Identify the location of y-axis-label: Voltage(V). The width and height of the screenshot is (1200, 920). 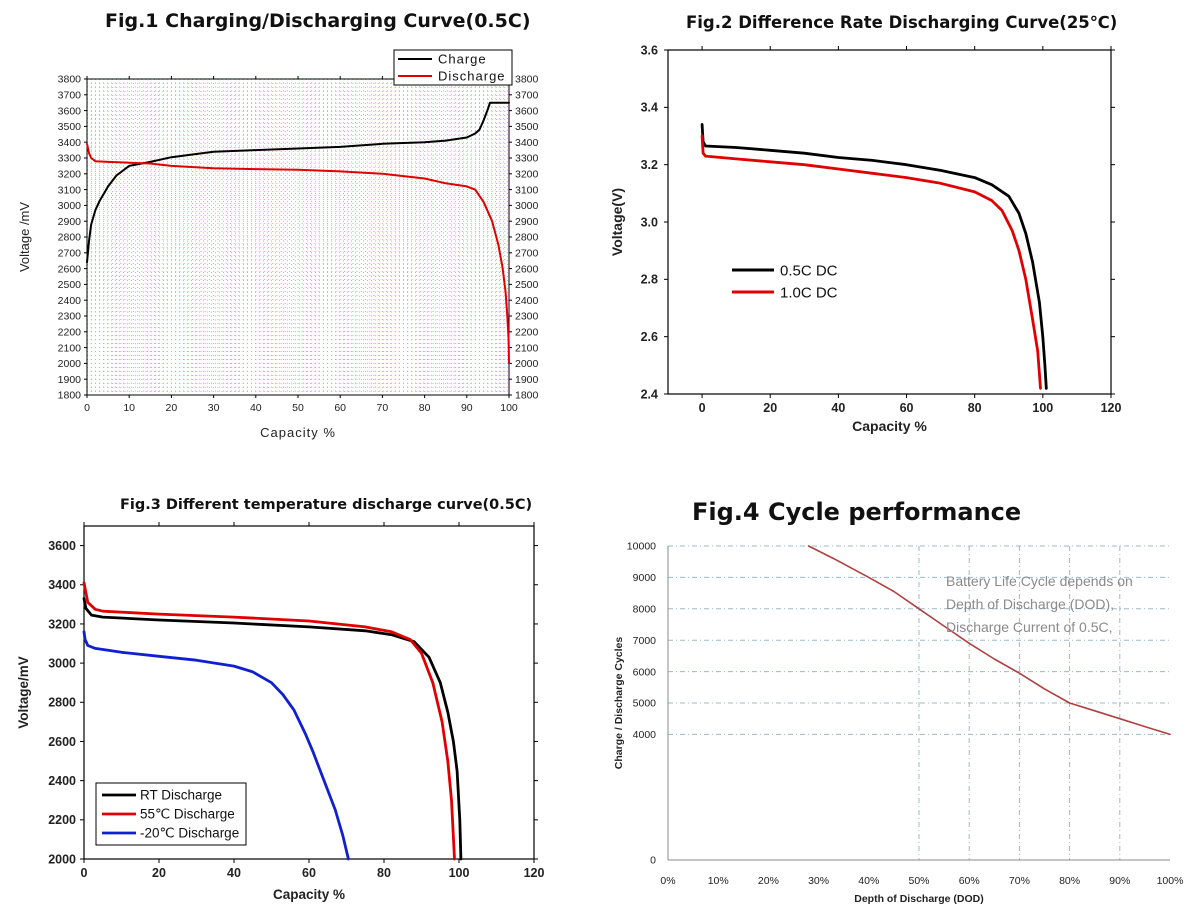
(617, 222).